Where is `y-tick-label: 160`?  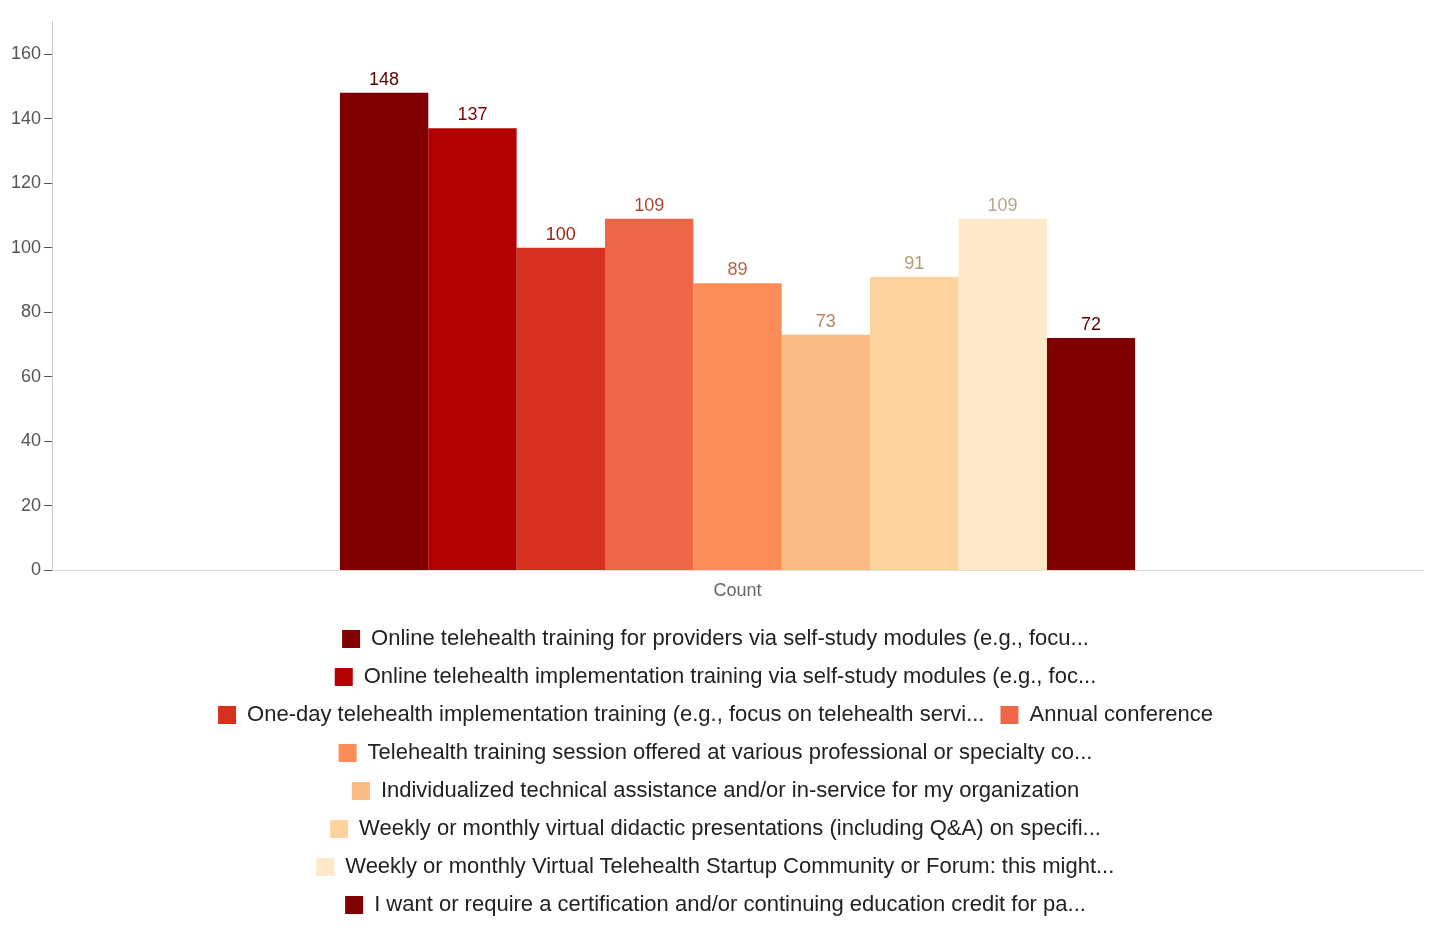 y-tick-label: 160 is located at coordinates (26, 53).